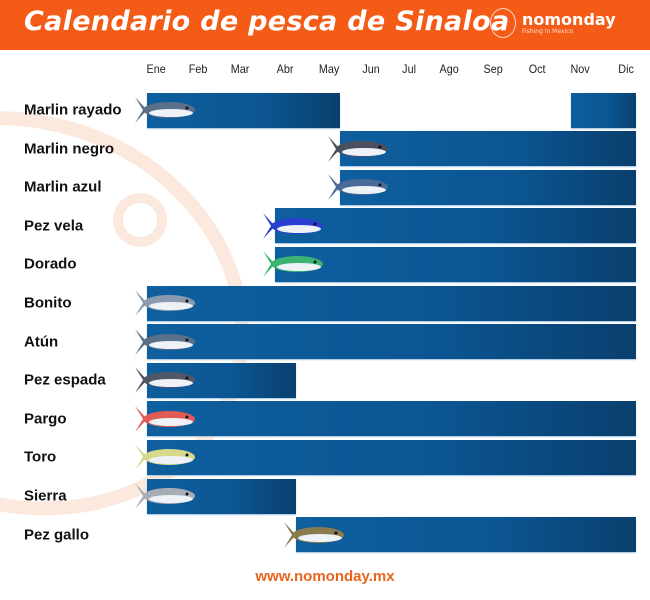  What do you see at coordinates (493, 69) in the screenshot?
I see `month-label: Sep` at bounding box center [493, 69].